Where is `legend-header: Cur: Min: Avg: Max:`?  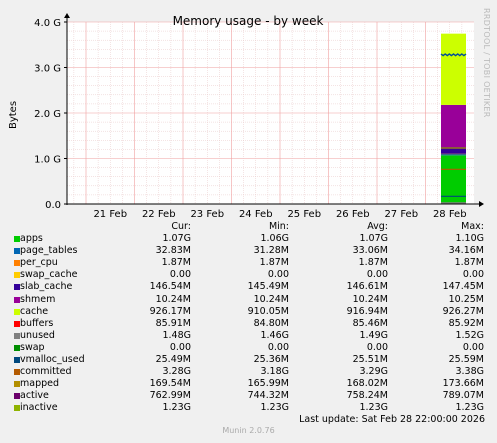
legend-header: Cur: Min: Avg: Max: is located at coordinates (248, 227).